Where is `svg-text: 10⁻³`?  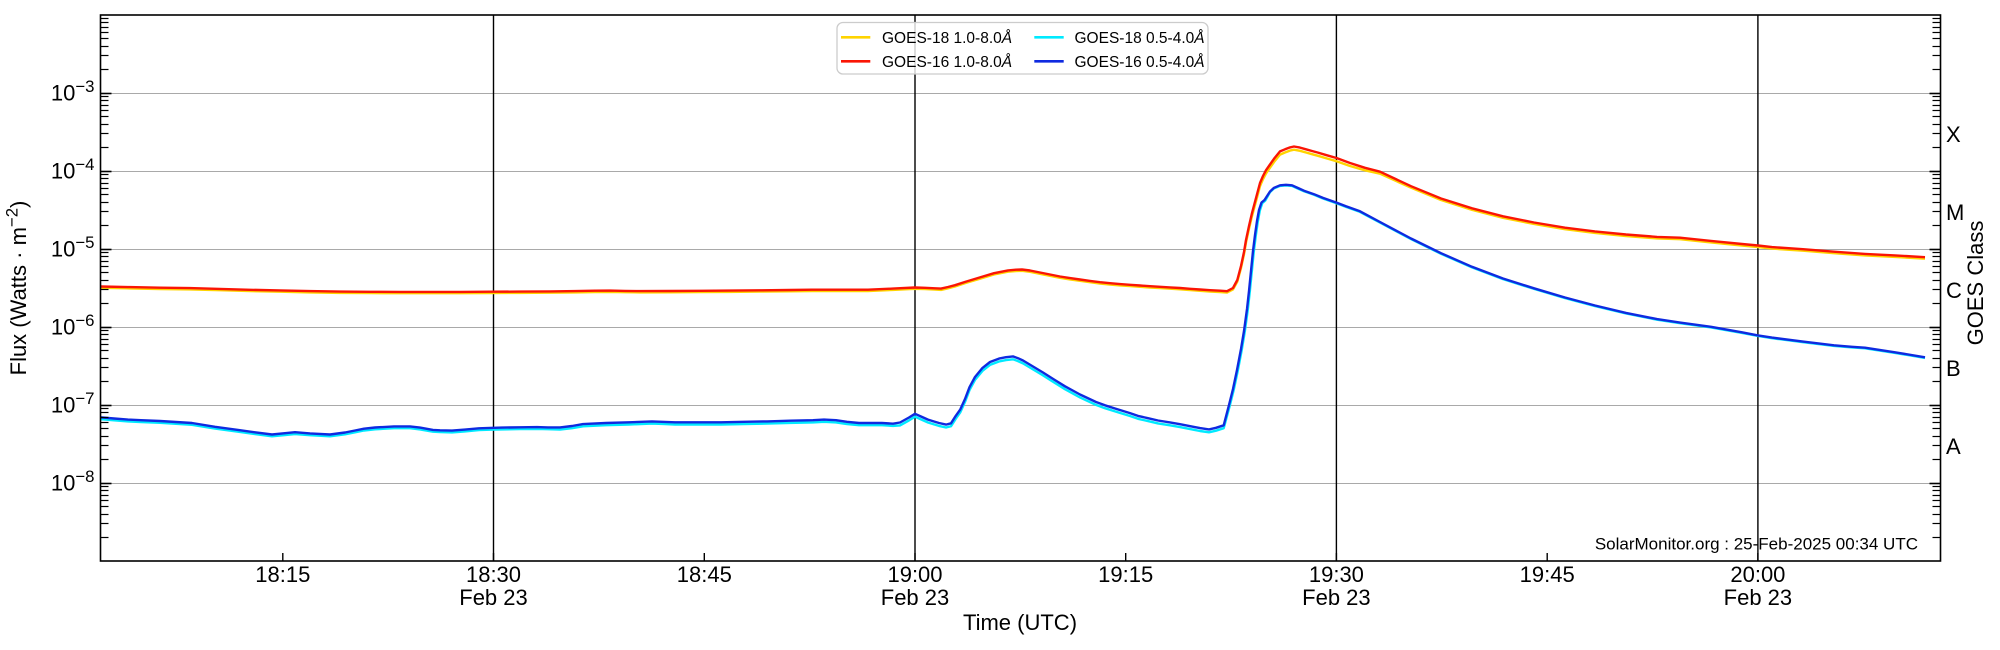
svg-text: 10⁻³ is located at coordinates (73, 91).